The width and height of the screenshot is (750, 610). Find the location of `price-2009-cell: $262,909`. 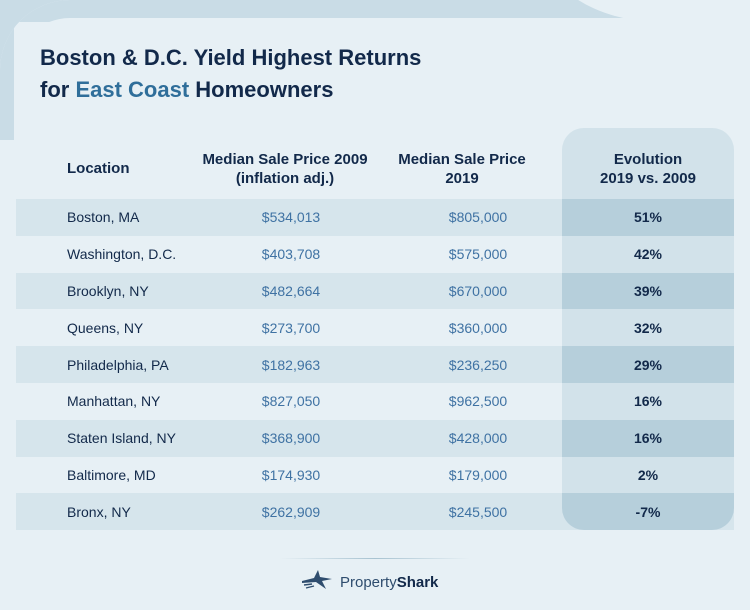

price-2009-cell: $262,909 is located at coordinates (291, 511).